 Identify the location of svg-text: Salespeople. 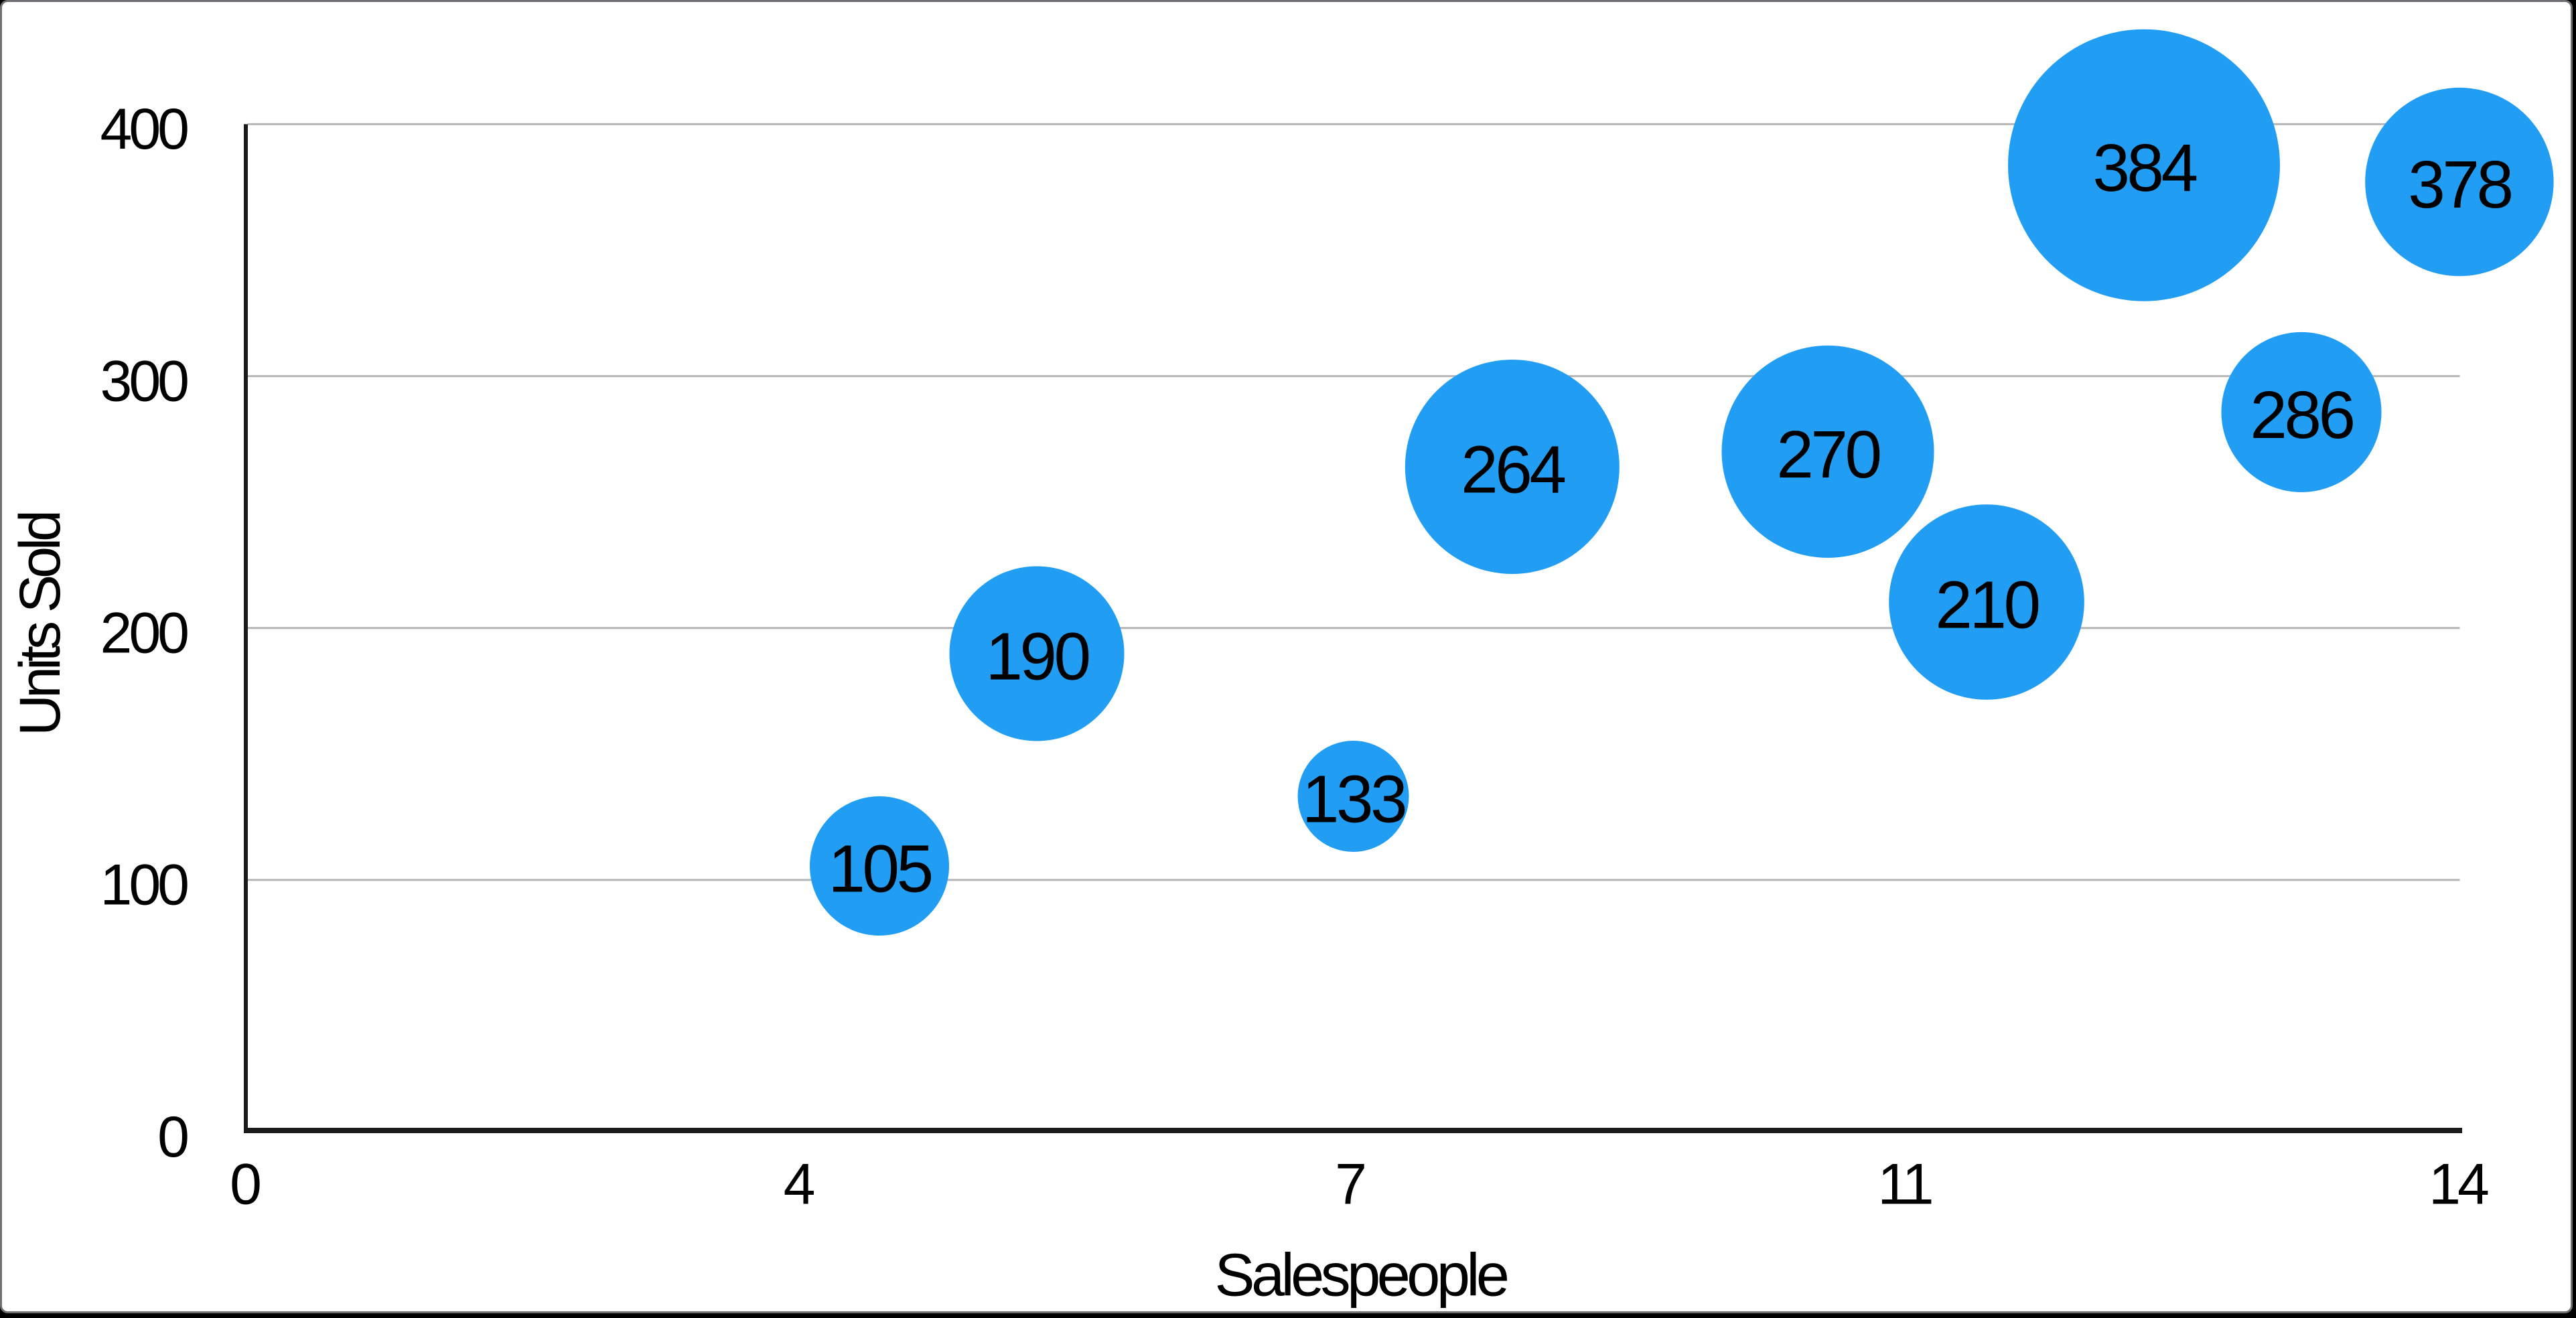
(1361, 1275).